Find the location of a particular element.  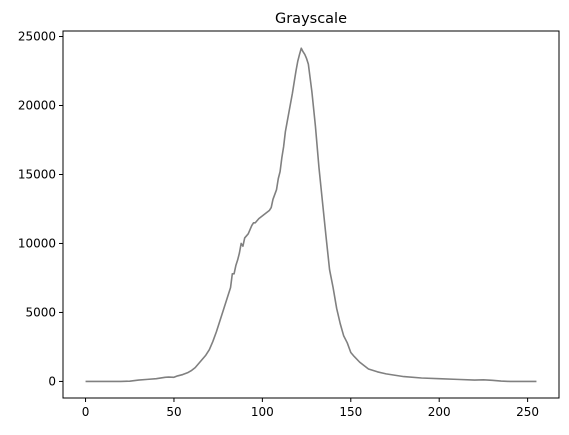

x-tick-label: 50 is located at coordinates (173, 412).